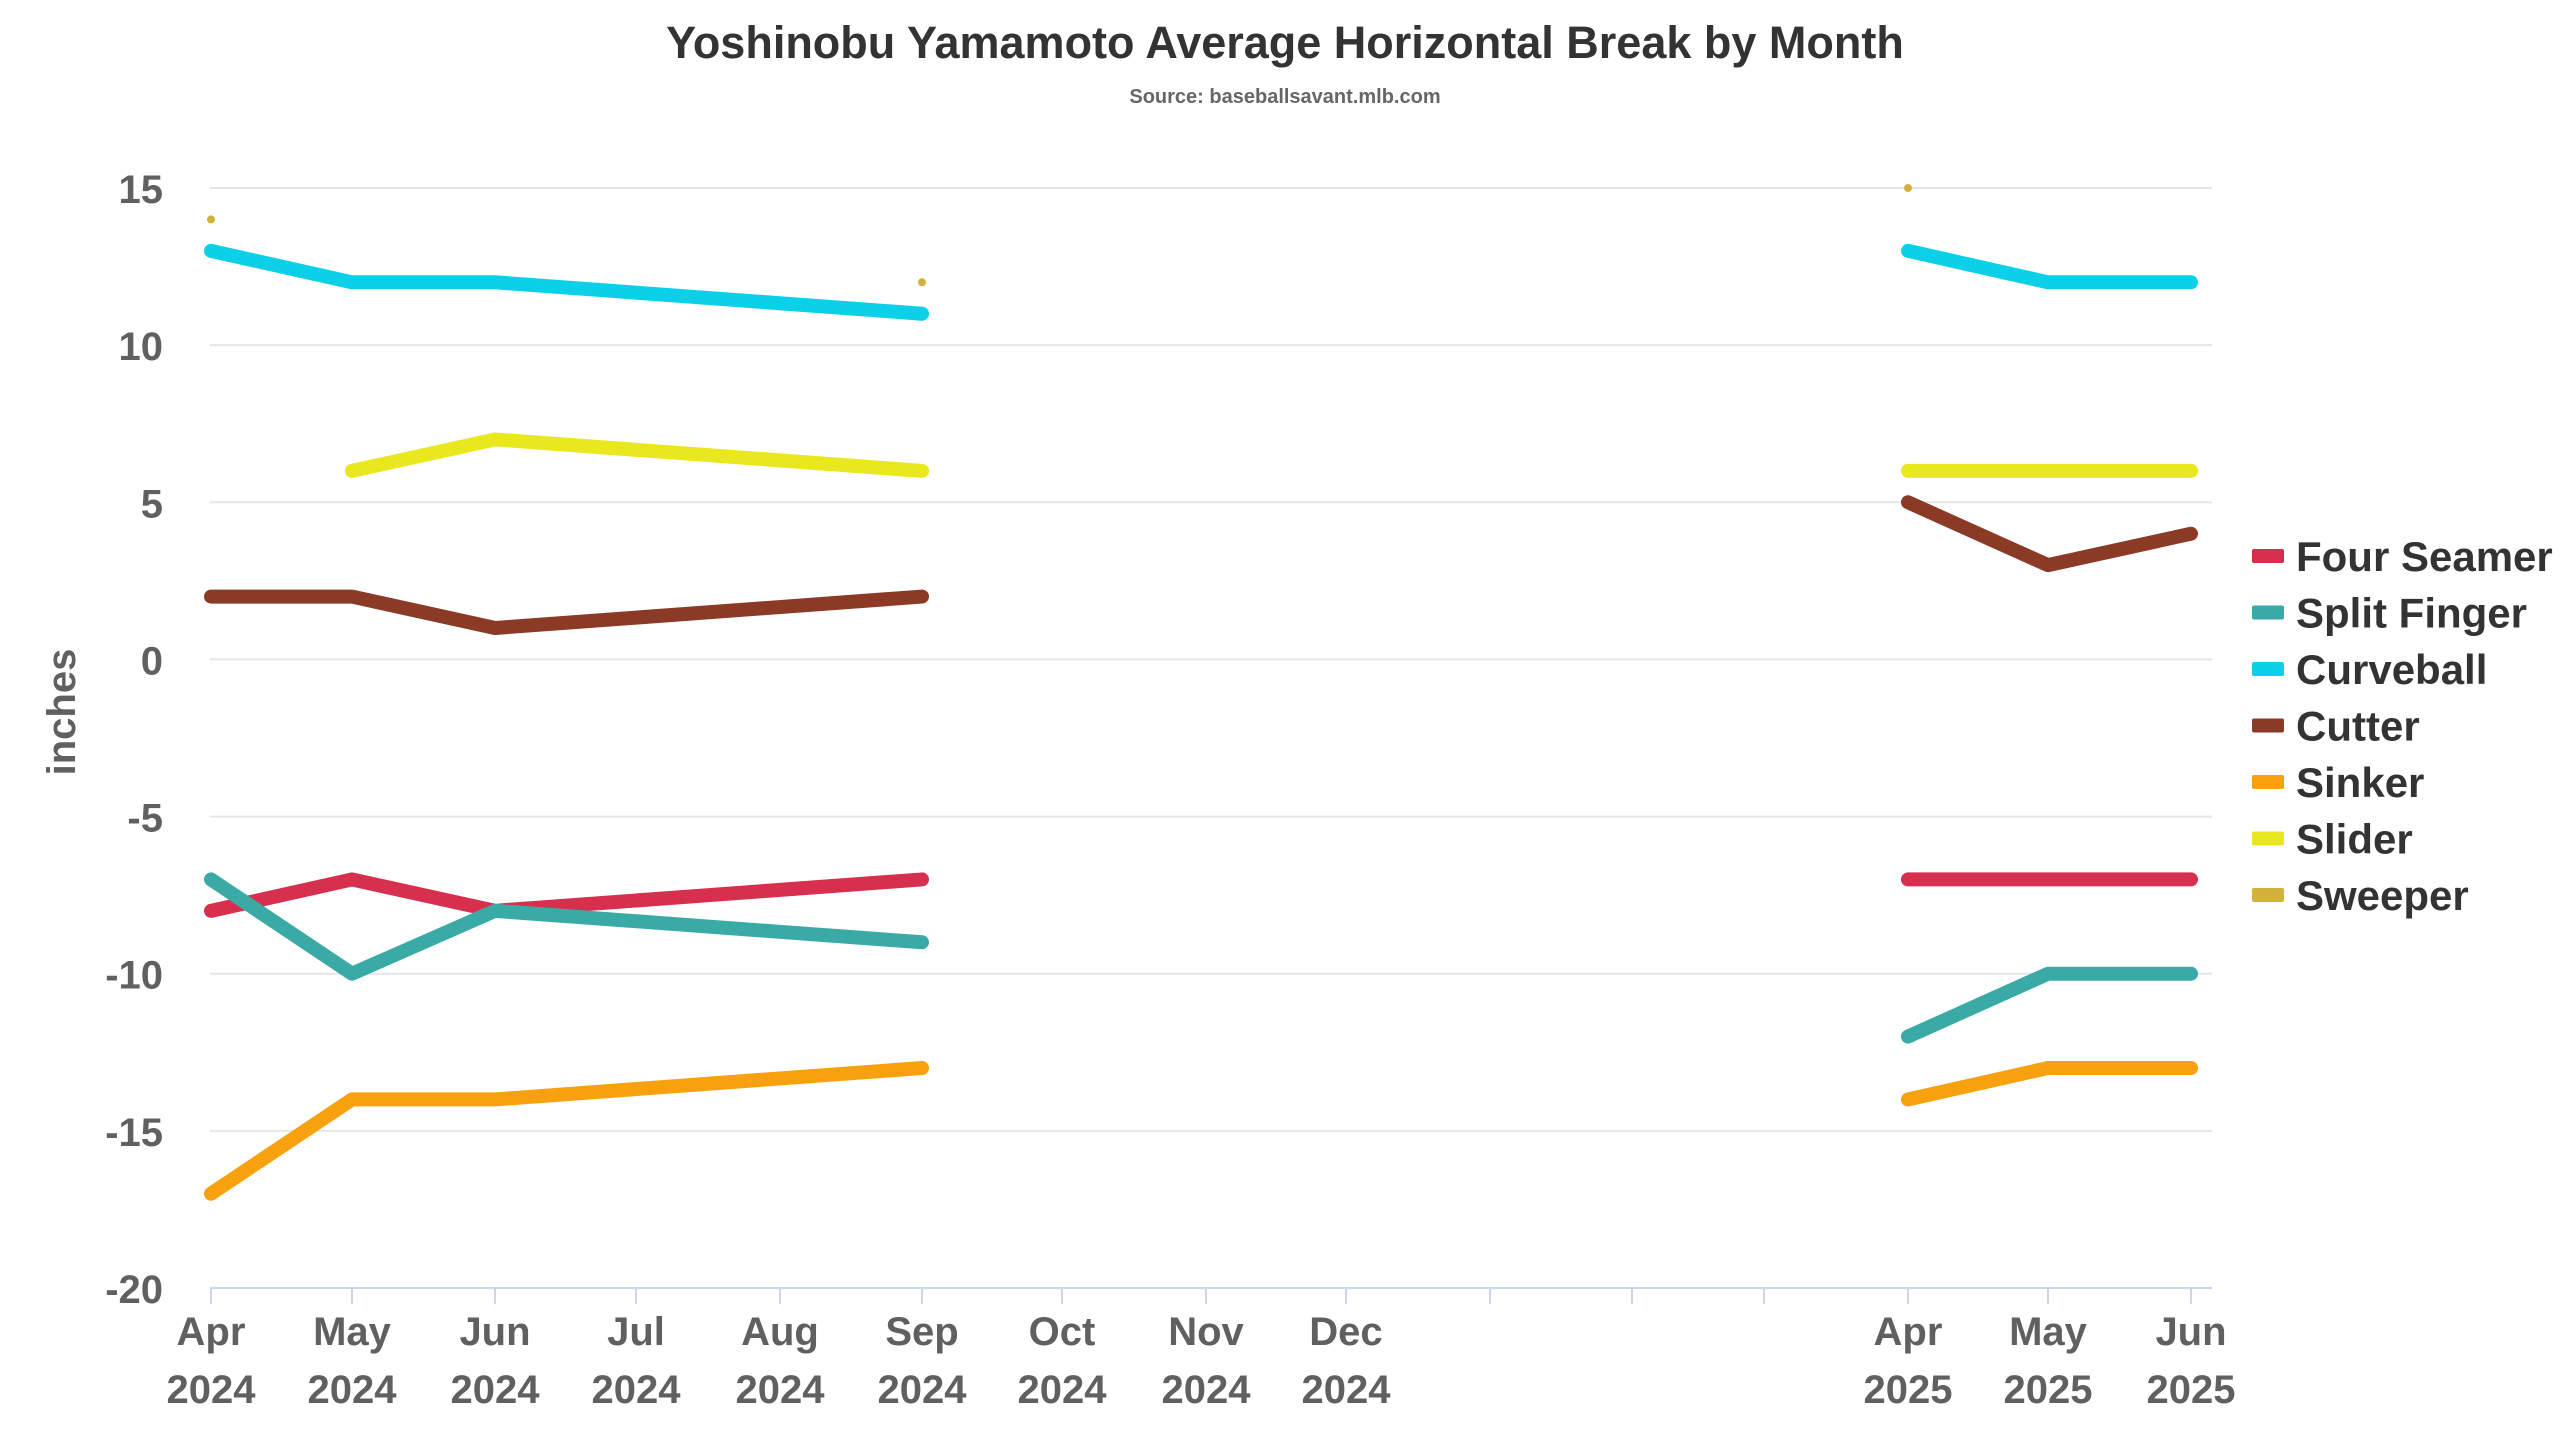  I want to click on y-tick-label: -15, so click(134, 1133).